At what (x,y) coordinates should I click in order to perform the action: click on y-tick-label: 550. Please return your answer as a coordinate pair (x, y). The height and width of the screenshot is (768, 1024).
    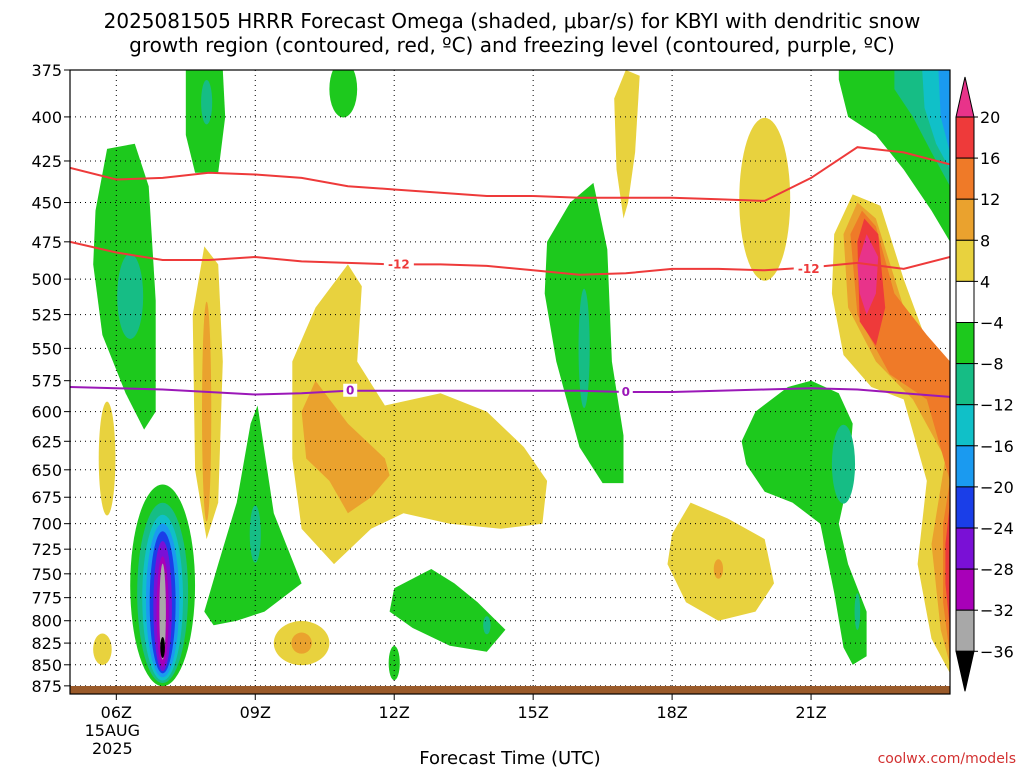
    Looking at the image, I should click on (46, 348).